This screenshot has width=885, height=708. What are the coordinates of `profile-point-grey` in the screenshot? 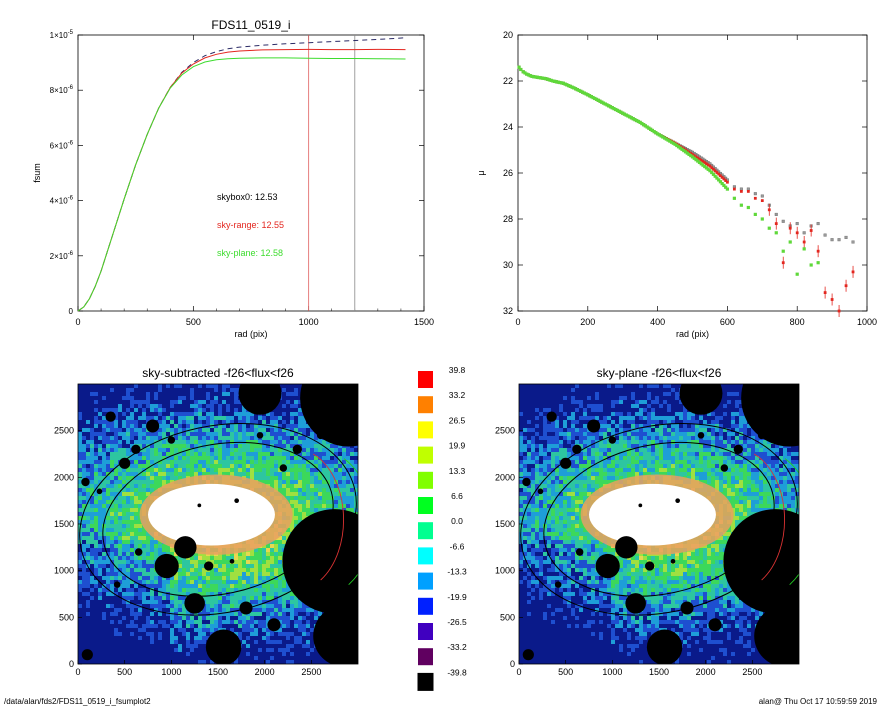 It's located at (804, 233).